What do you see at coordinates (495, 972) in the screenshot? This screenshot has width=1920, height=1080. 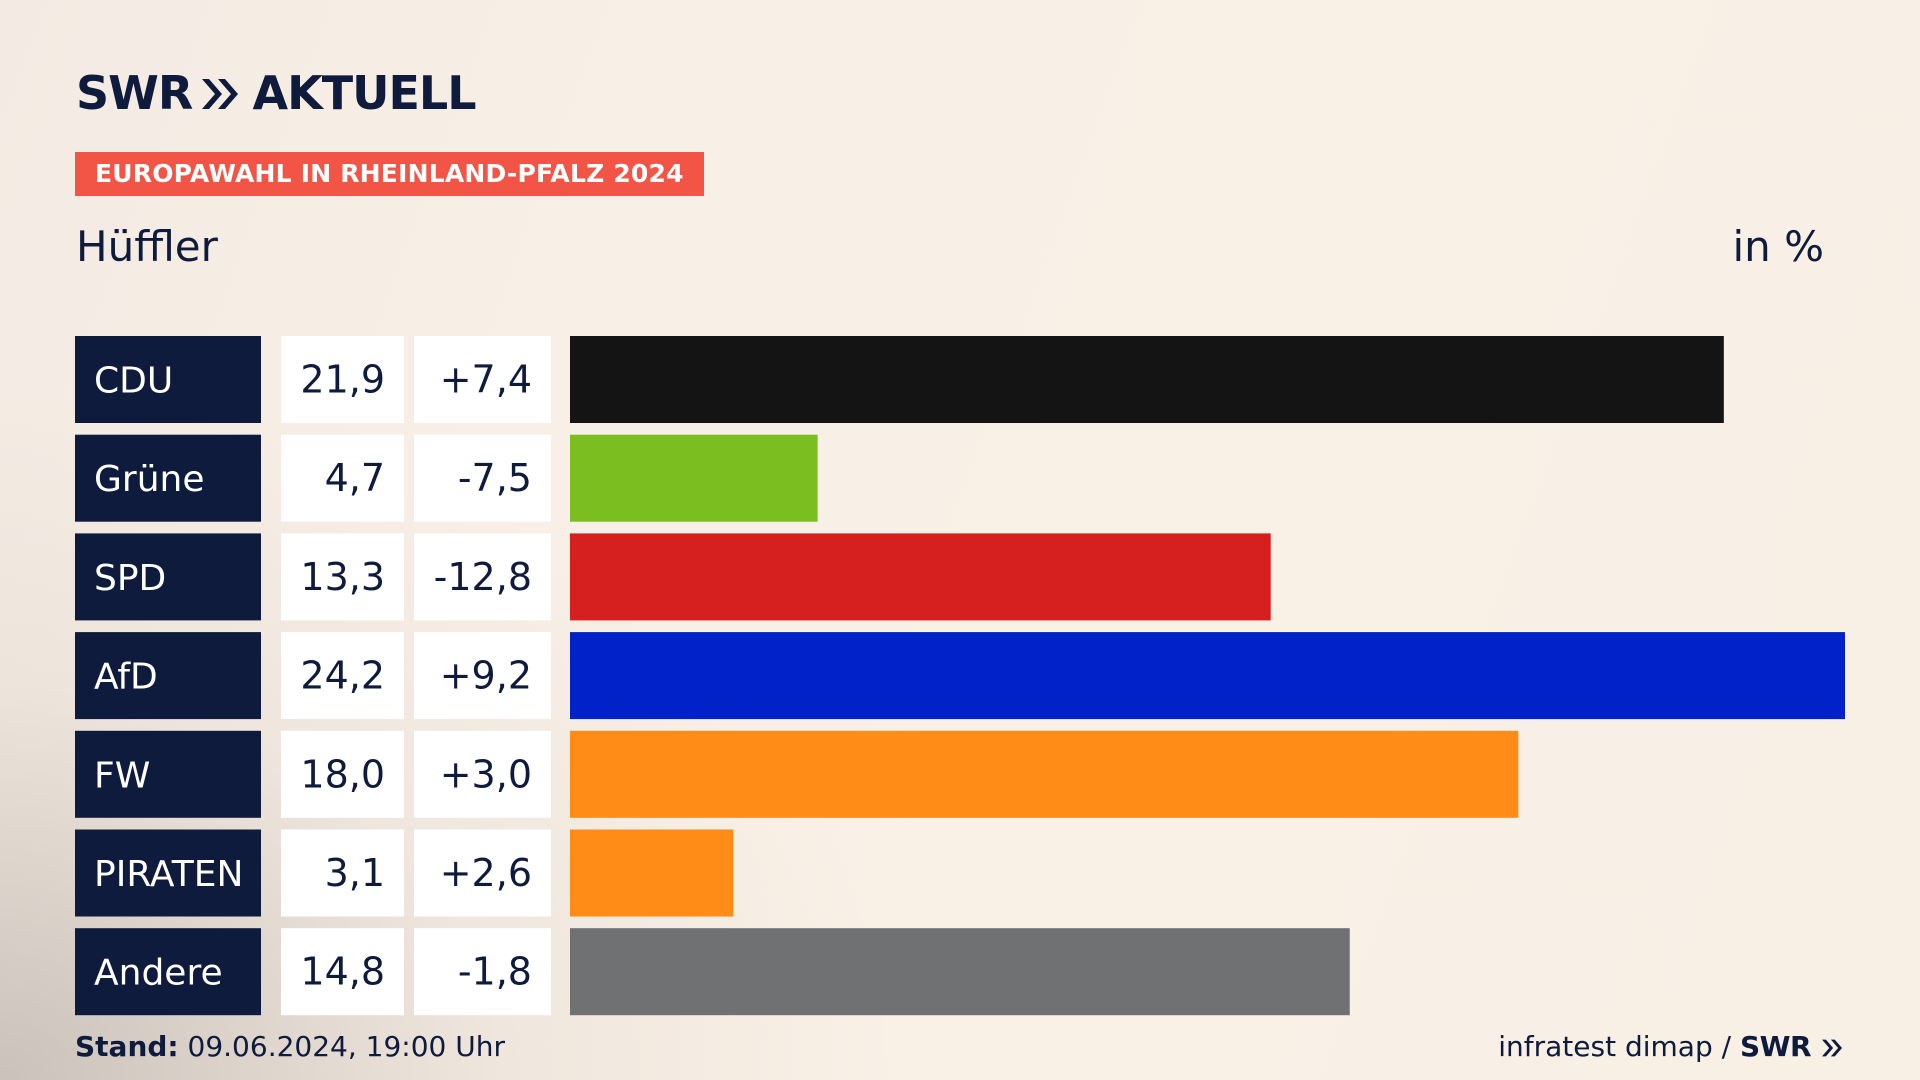 I see `change-label: -1,8` at bounding box center [495, 972].